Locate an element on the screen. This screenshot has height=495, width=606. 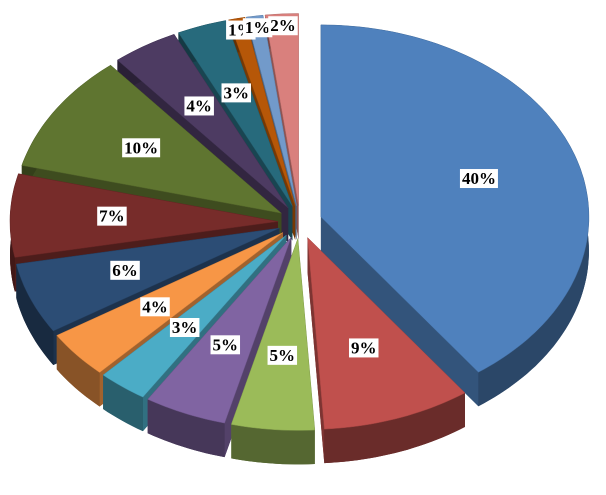
data-label: 9% is located at coordinates (364, 347).